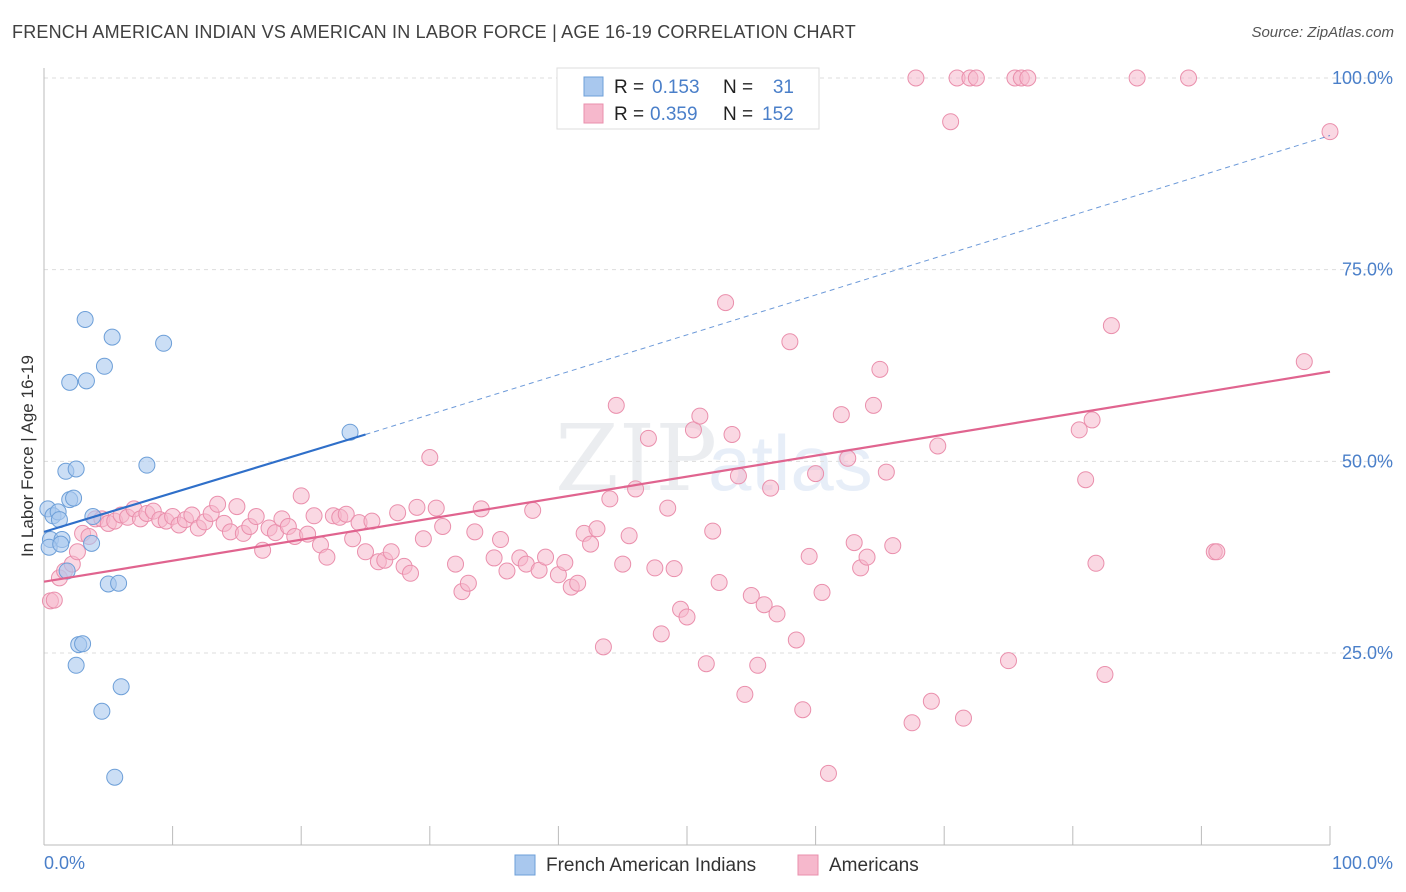 This screenshot has width=1406, height=892. I want to click on y-axis-title: In Labor Force | Age 16-19, so click(27, 456).